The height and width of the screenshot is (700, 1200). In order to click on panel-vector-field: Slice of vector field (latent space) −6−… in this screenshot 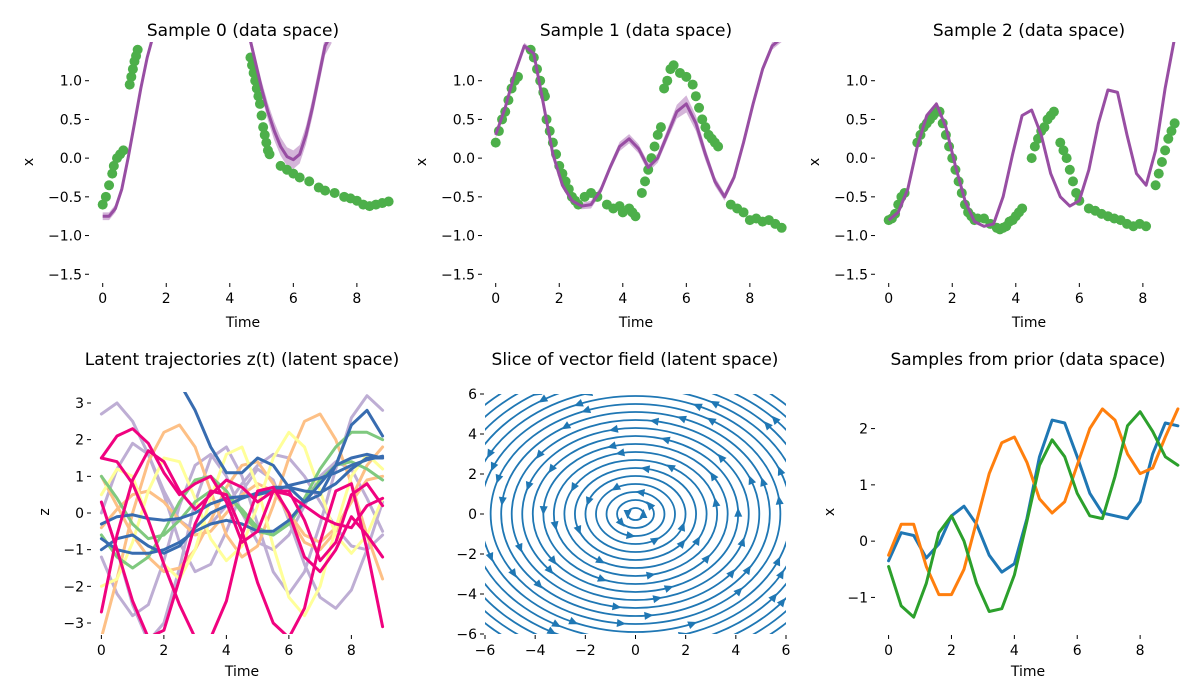, I will do `click(607, 504)`.